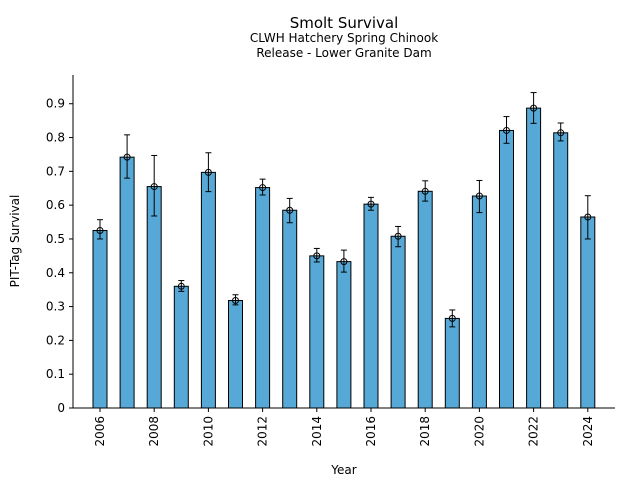  I want to click on point-marker-2012, so click(263, 188).